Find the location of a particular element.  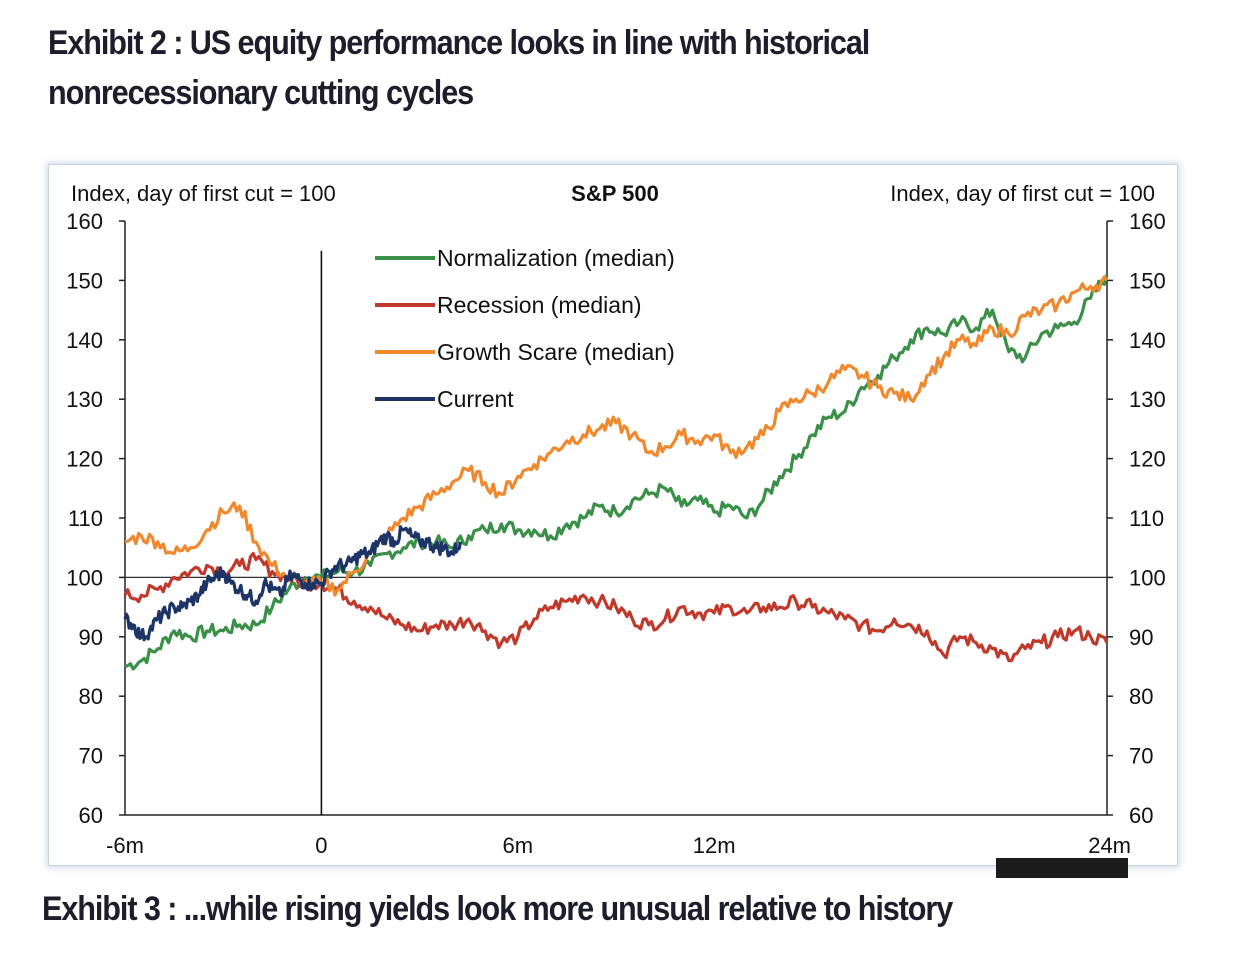

y-tick-label-right-110: 110 is located at coordinates (1146, 518).